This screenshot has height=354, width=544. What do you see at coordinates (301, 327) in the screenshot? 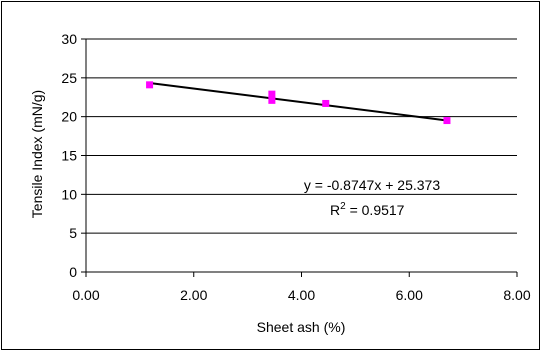
I see `x-axis-title: Sheet ash (%)` at bounding box center [301, 327].